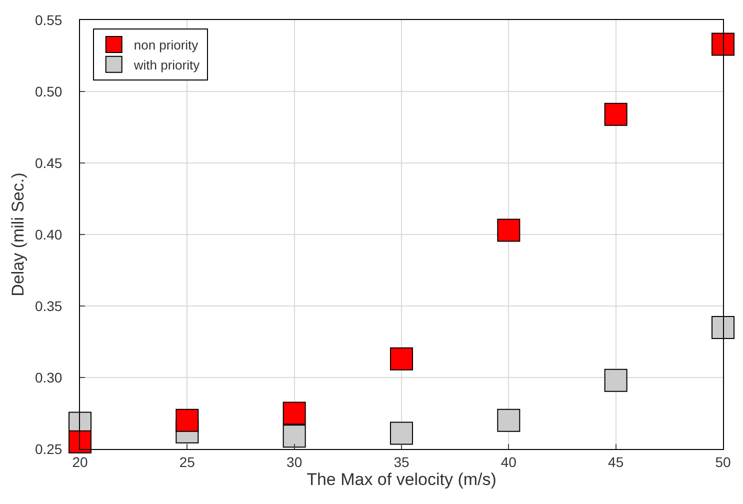  What do you see at coordinates (294, 462) in the screenshot?
I see `x-tick-label: 30` at bounding box center [294, 462].